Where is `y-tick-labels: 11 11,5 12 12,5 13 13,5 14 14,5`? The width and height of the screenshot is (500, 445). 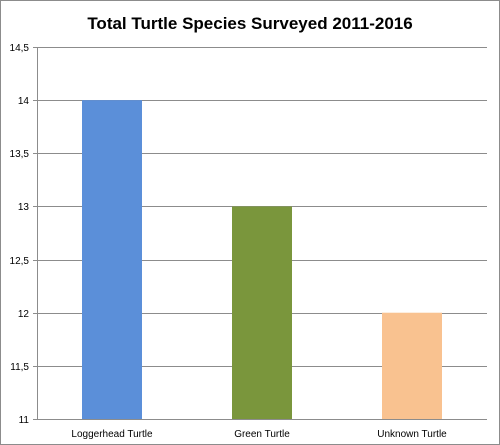
y-tick-labels: 11 11,5 12 12,5 13 13,5 14 14,5 is located at coordinates (20, 234).